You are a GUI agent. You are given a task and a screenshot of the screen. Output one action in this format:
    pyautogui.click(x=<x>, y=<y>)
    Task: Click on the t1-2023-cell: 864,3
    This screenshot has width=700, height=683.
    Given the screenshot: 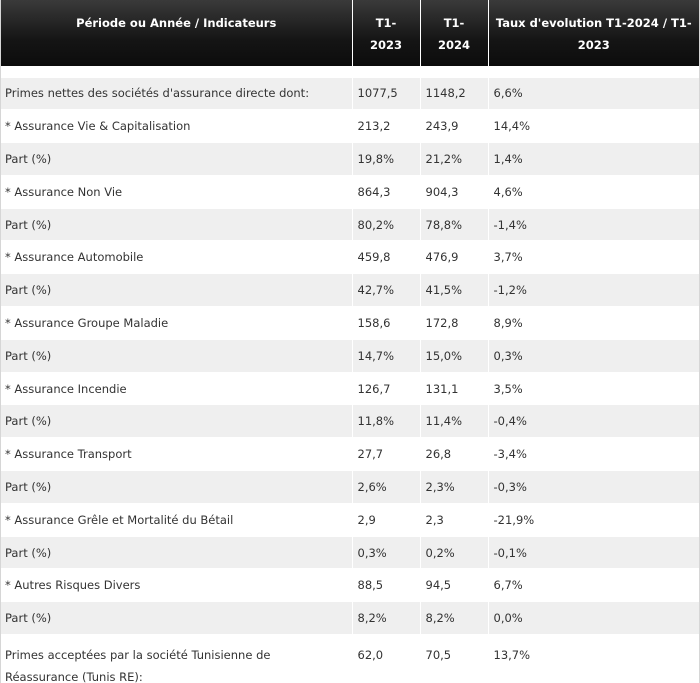 What is the action you would take?
    pyautogui.click(x=386, y=192)
    